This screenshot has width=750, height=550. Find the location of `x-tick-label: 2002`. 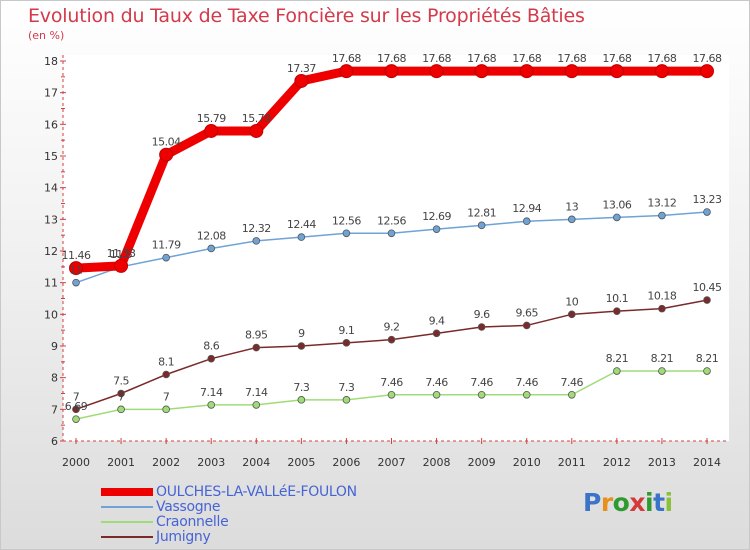

x-tick-label: 2002 is located at coordinates (166, 462).